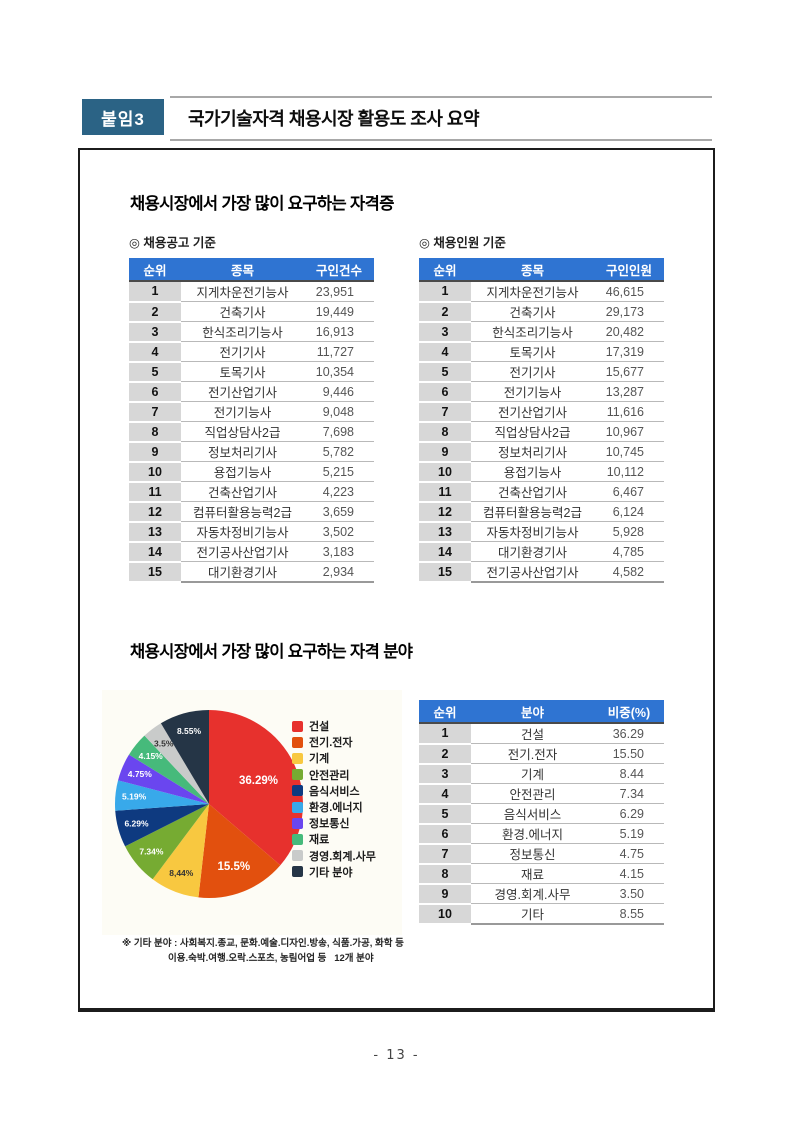 This screenshot has height=1121, width=793. Describe the element at coordinates (445, 873) in the screenshot. I see `rank-cell: 8` at that location.